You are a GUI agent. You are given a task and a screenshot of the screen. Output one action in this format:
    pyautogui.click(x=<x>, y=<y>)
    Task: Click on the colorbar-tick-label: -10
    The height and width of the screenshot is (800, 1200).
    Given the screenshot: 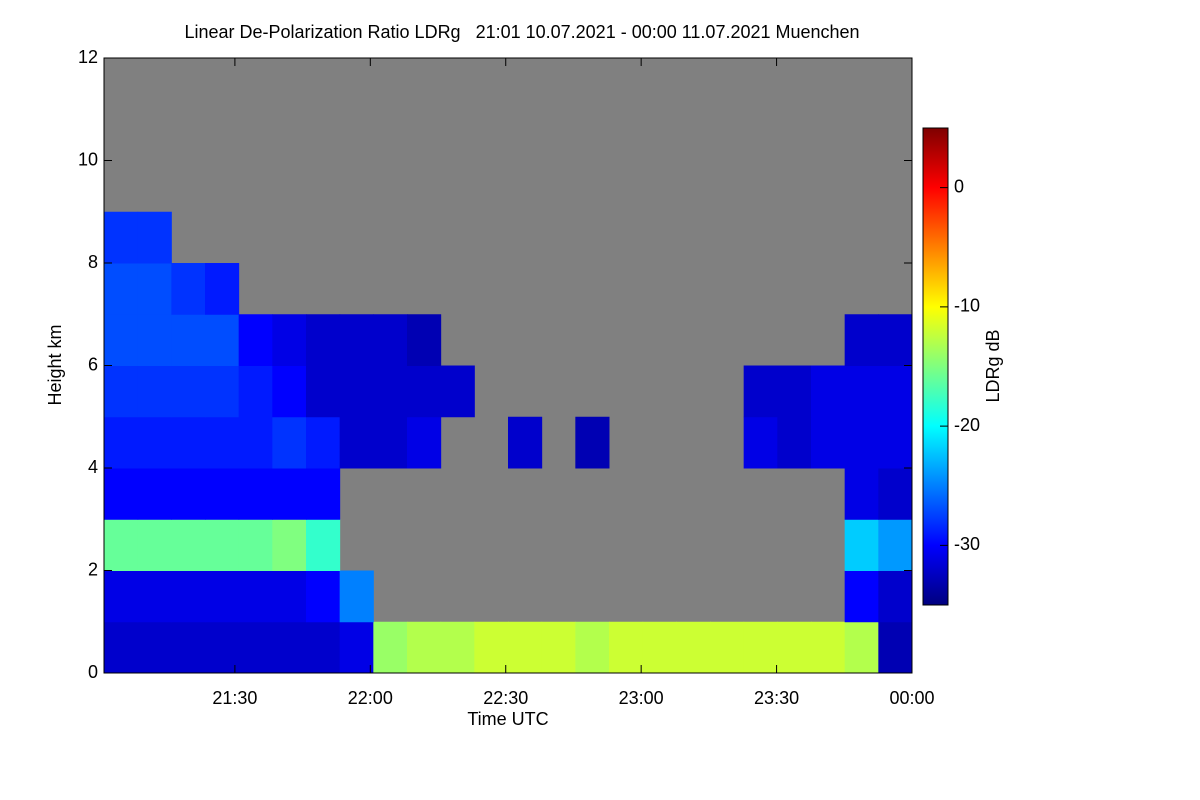 What is the action you would take?
    pyautogui.click(x=967, y=306)
    